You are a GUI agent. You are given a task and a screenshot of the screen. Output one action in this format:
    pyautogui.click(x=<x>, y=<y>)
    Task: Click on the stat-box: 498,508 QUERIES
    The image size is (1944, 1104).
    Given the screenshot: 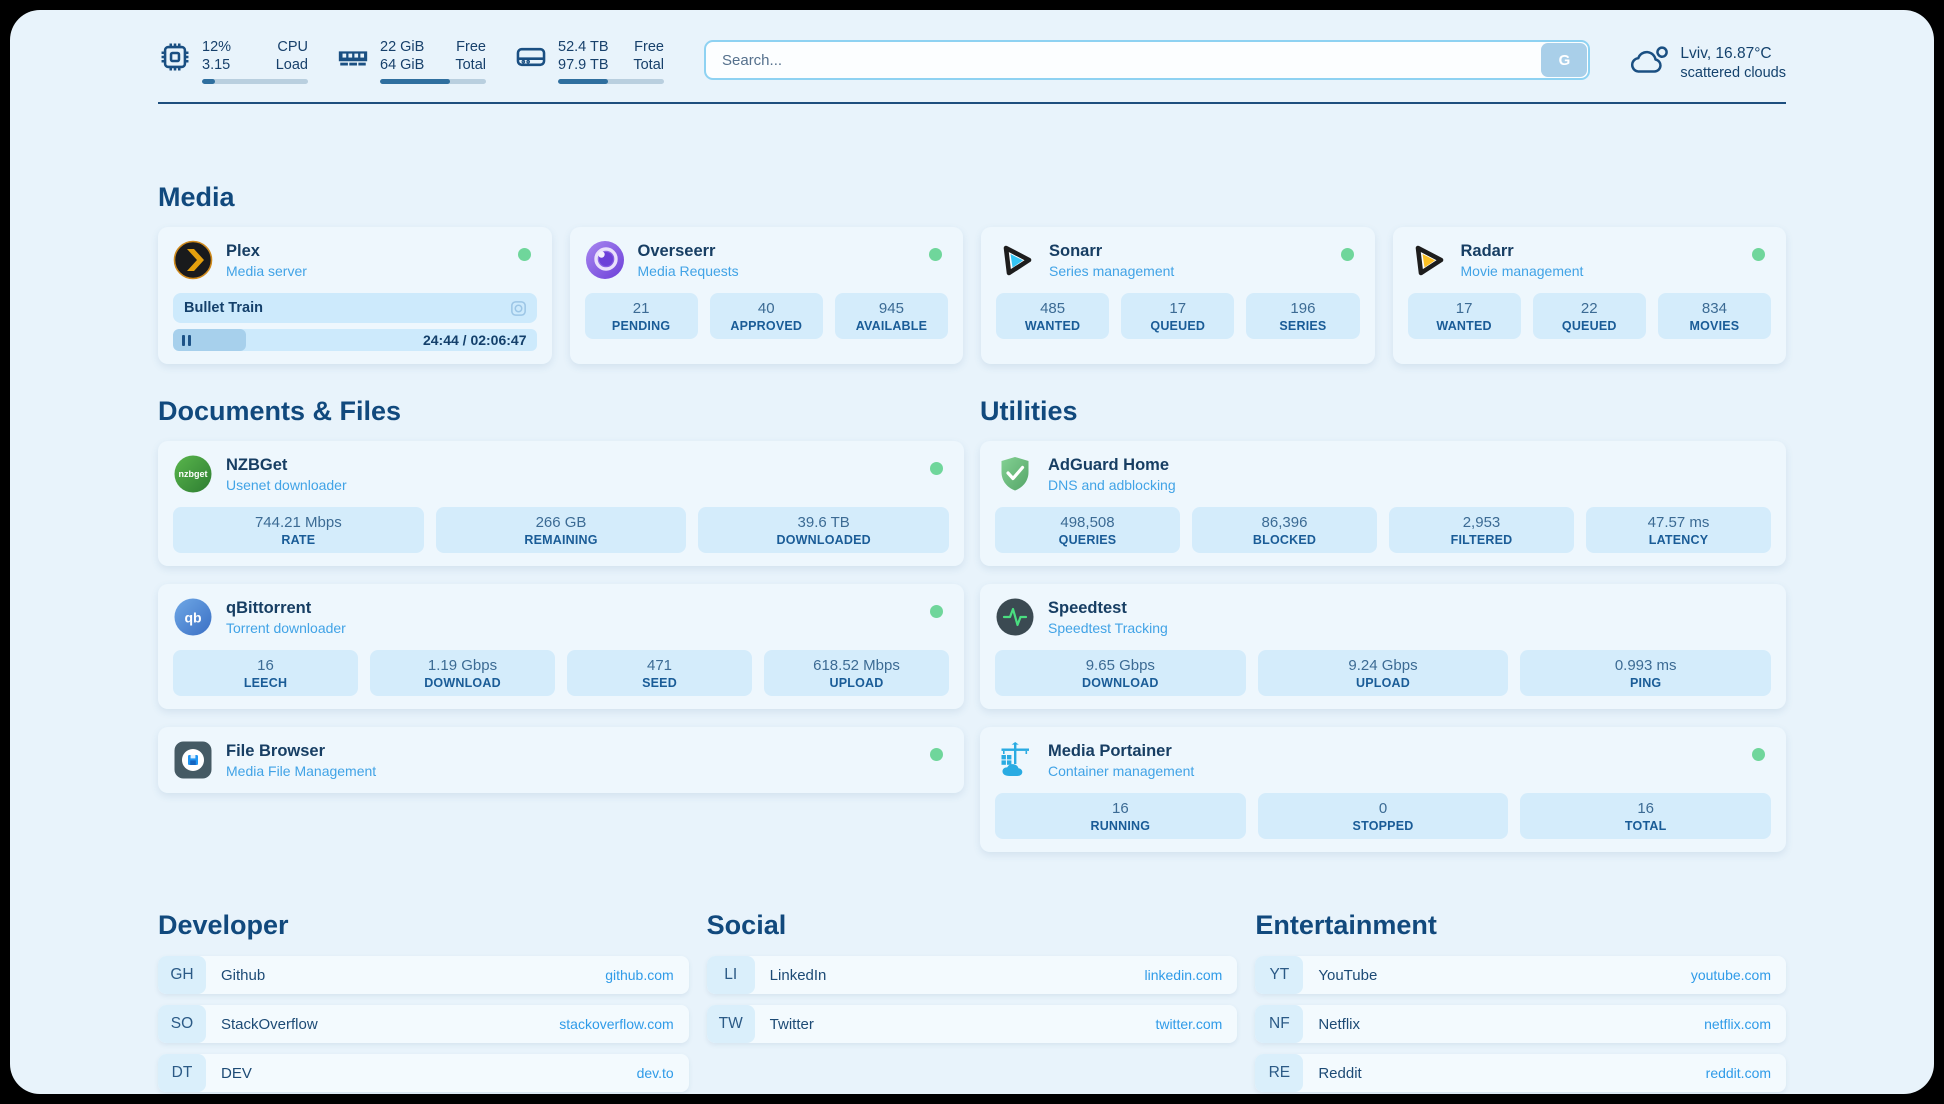 What is the action you would take?
    pyautogui.click(x=1087, y=530)
    